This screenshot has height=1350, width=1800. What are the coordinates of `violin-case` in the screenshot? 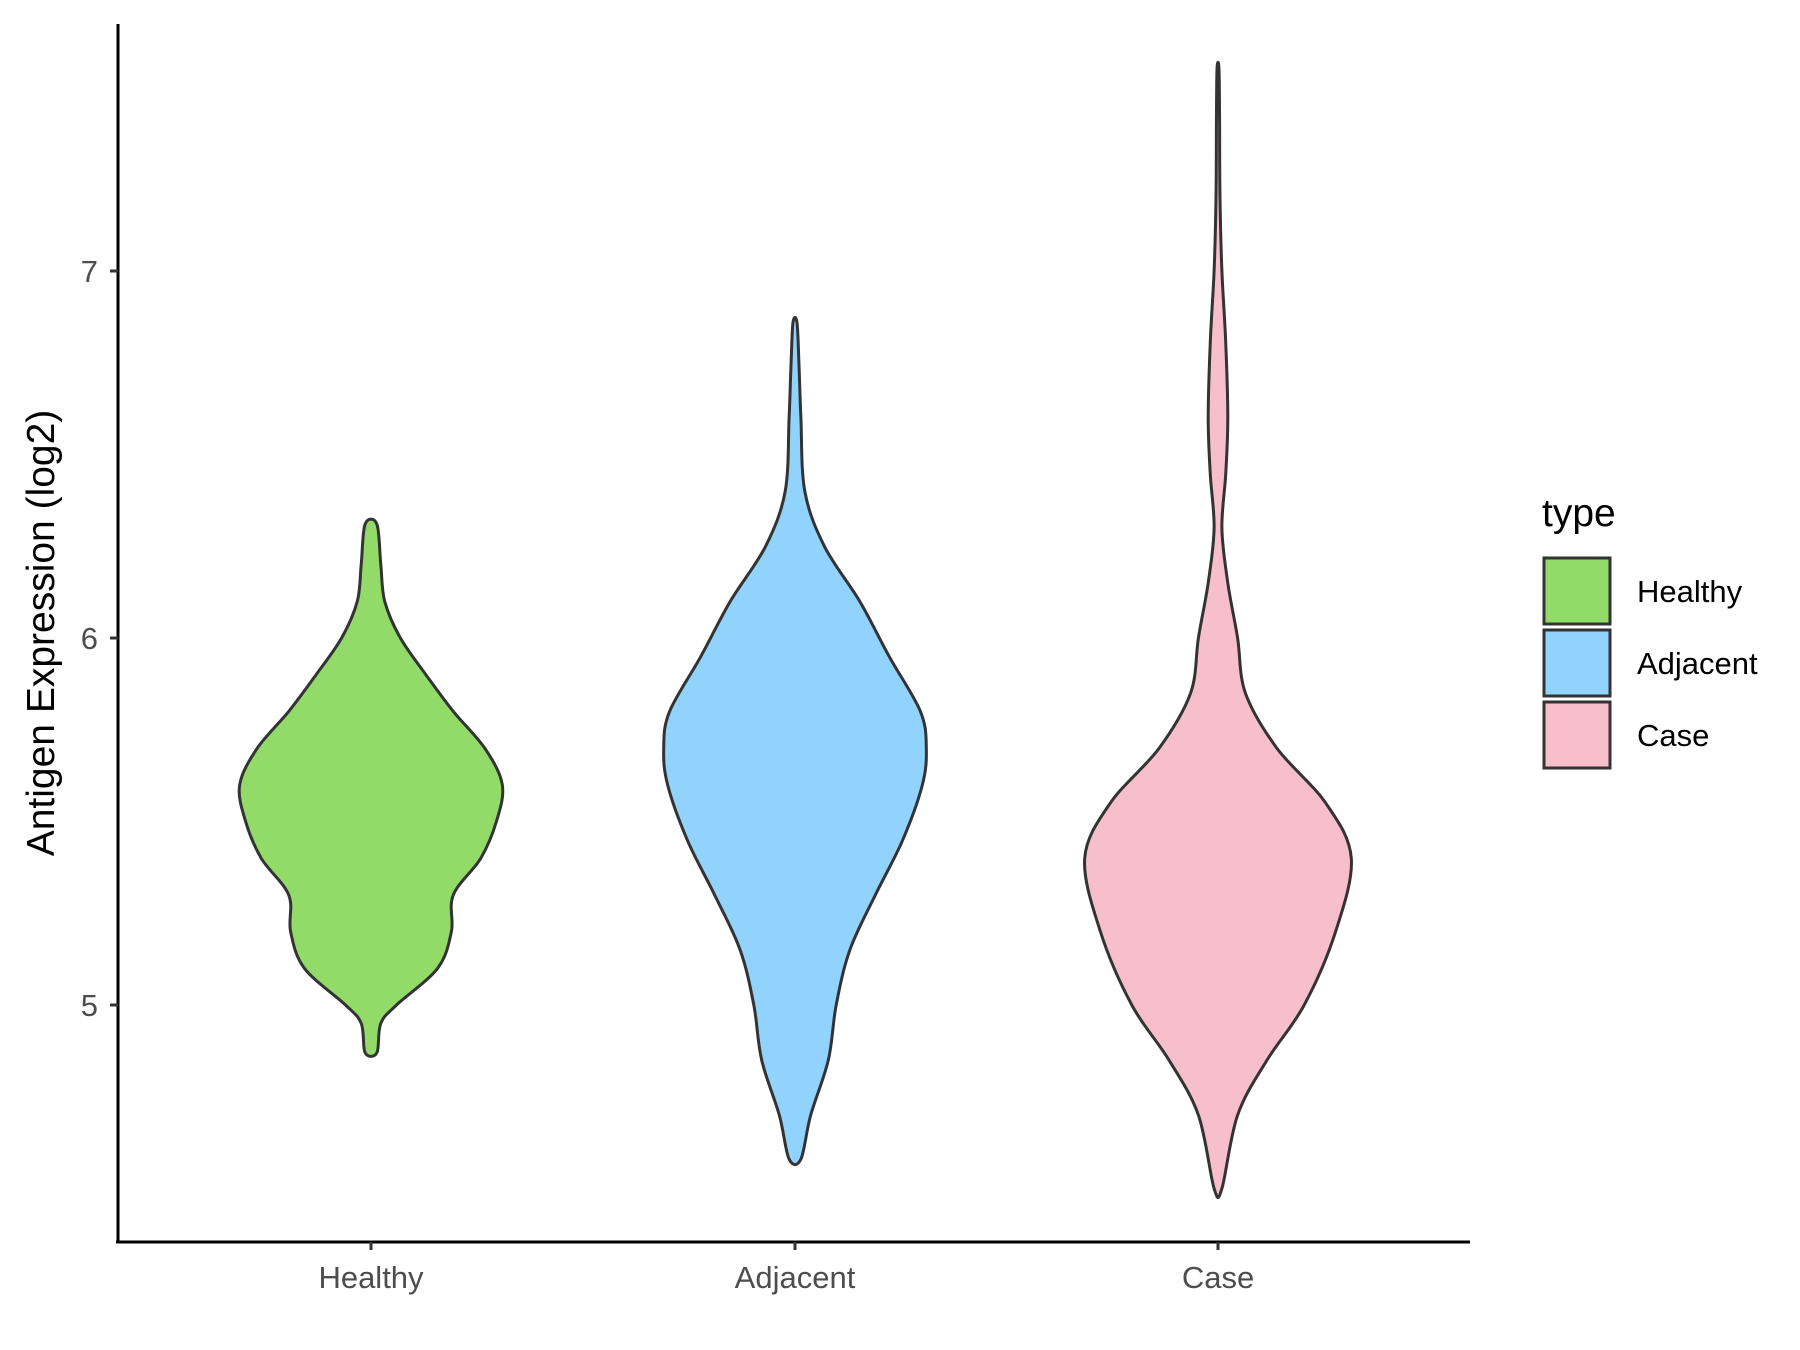 It's located at (1218, 630).